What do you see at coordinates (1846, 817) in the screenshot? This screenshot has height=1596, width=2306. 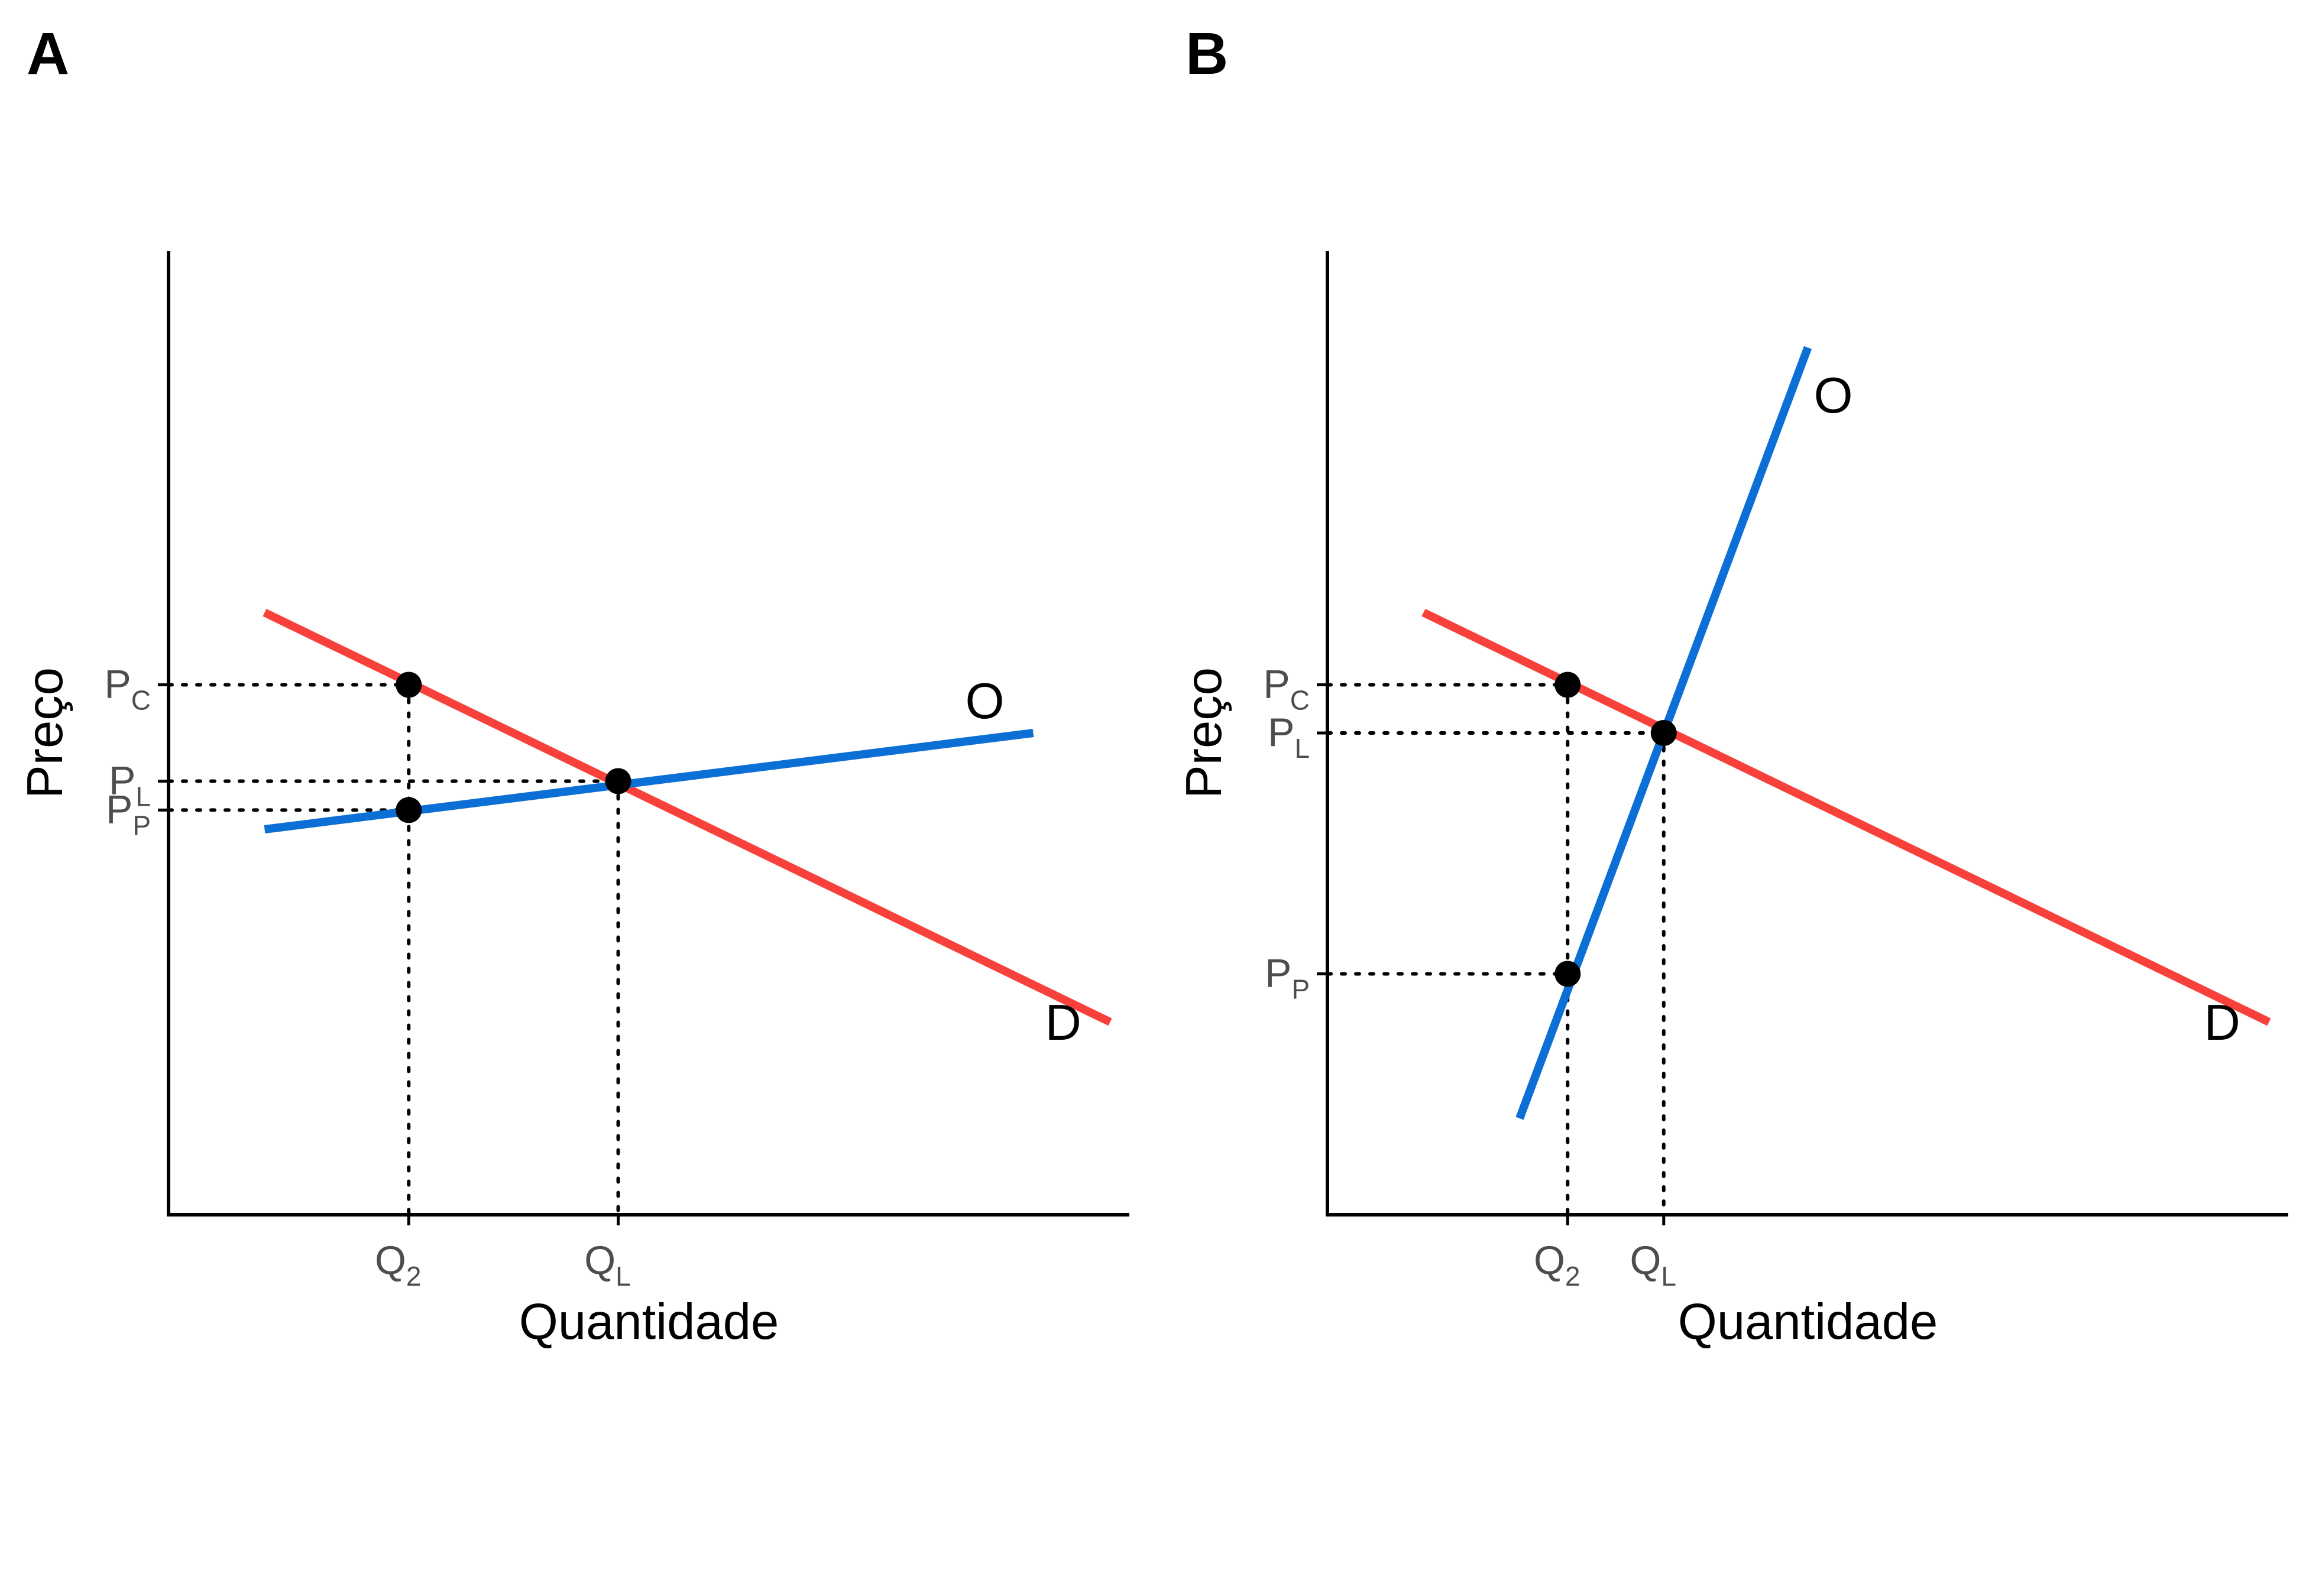 I see `demand-curve` at bounding box center [1846, 817].